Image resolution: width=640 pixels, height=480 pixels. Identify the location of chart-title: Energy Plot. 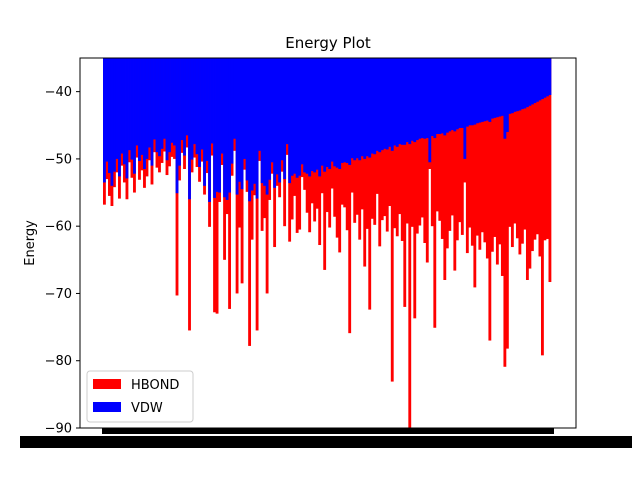
(328, 43).